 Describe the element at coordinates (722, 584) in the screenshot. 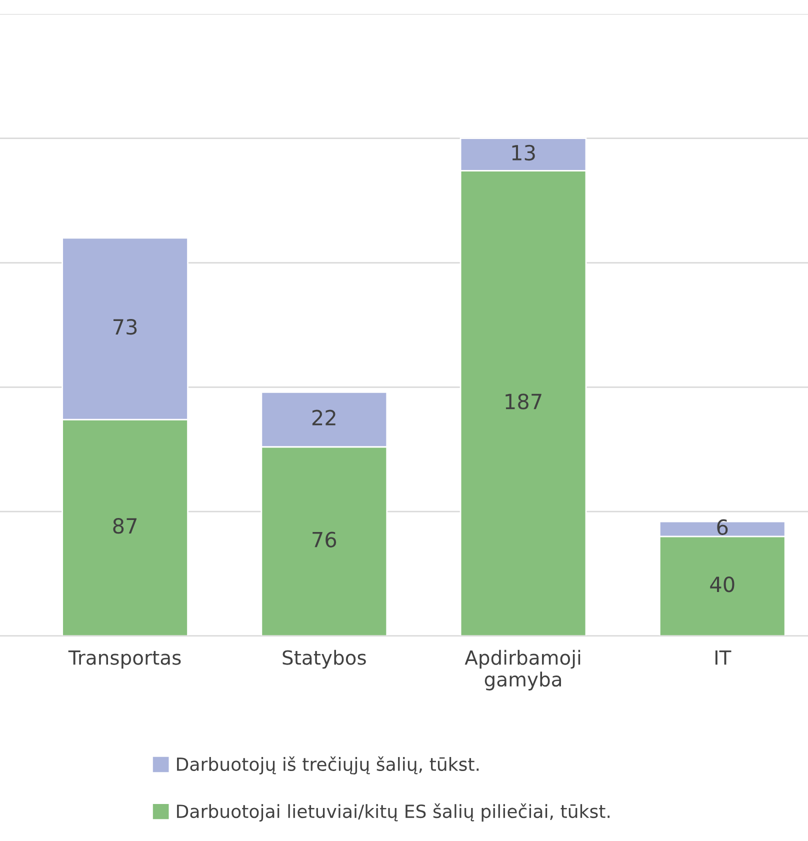

I see `data-label: 40` at that location.